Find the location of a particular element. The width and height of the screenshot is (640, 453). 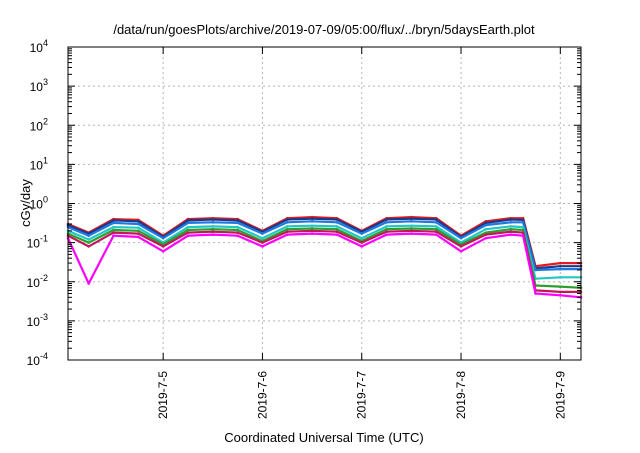

y-tick-label: 10⁴ is located at coordinates (39, 46).